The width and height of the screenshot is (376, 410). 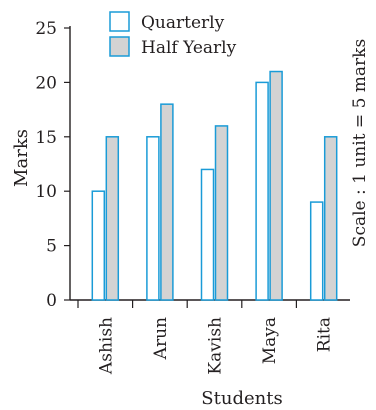 What do you see at coordinates (221, 213) in the screenshot?
I see `bar-half-yearly-kavish` at bounding box center [221, 213].